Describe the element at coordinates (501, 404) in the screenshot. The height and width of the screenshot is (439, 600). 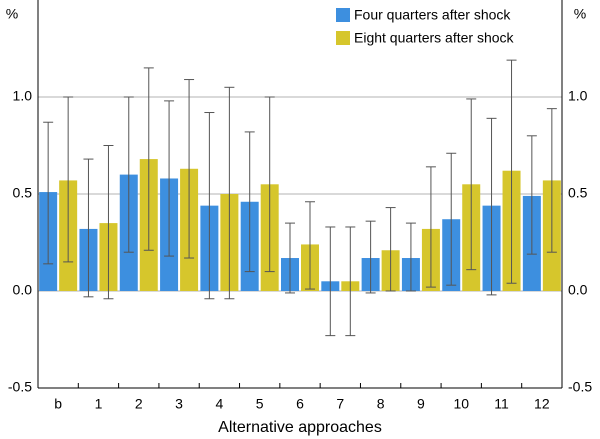
I see `x-tick-label: 11` at that location.